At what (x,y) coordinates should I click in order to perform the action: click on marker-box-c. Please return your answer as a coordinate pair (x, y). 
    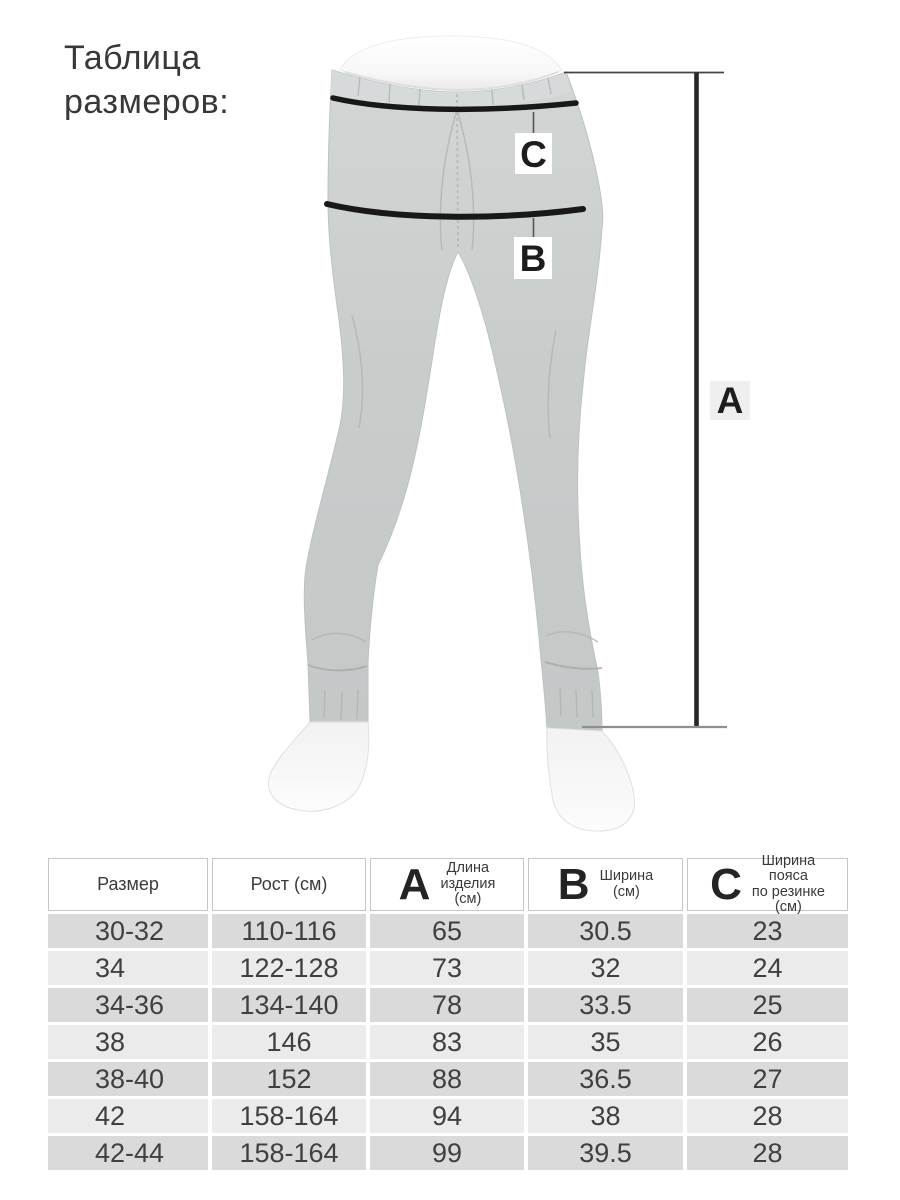
    Looking at the image, I should click on (533, 153).